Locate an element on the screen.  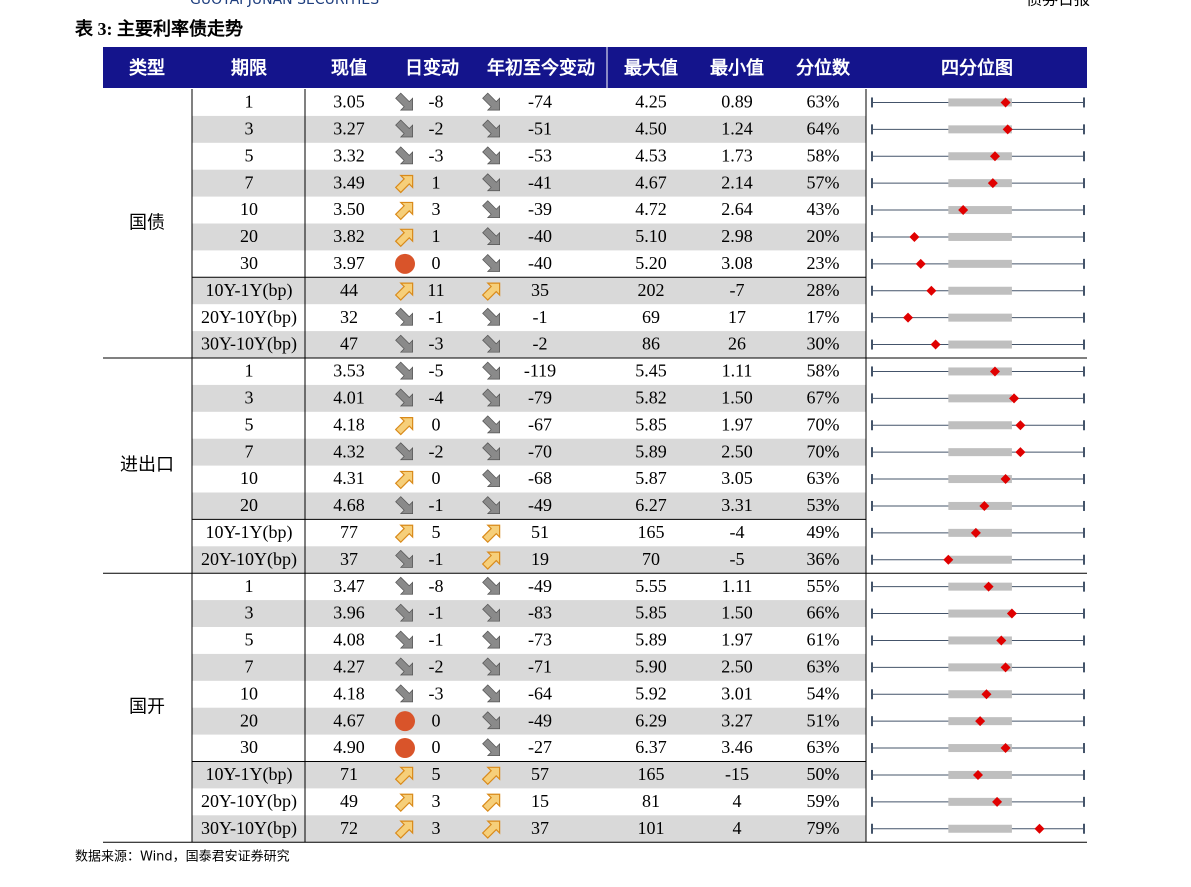
cell: 2.98 is located at coordinates (737, 236).